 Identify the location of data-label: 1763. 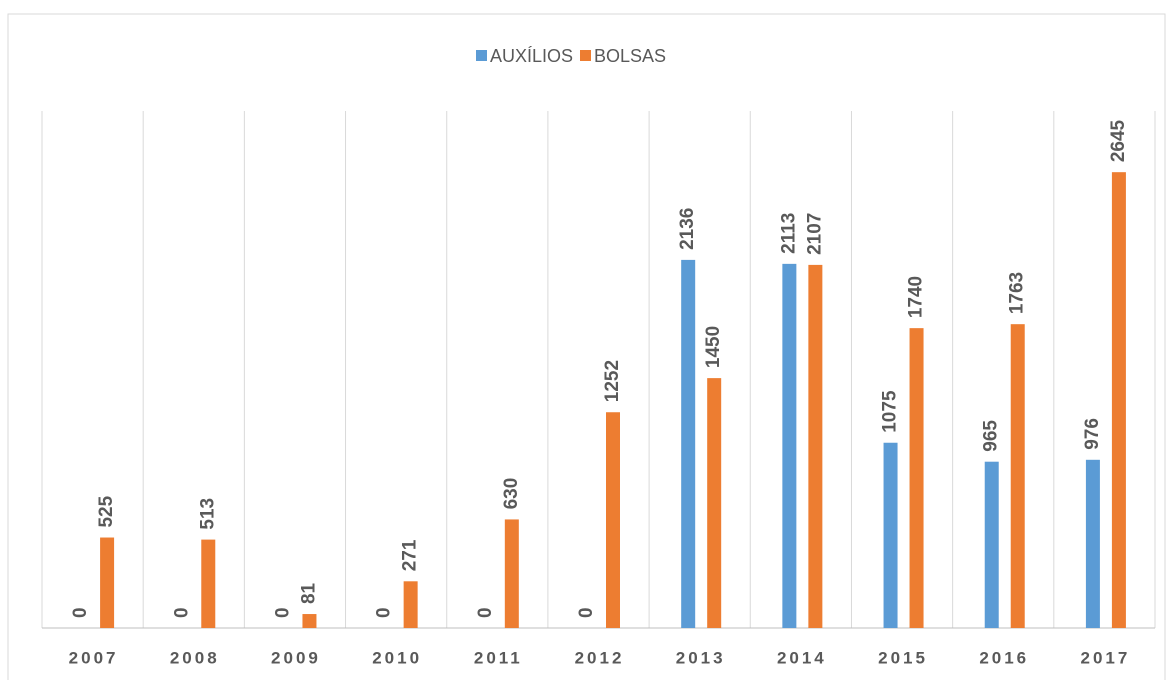
(1017, 293).